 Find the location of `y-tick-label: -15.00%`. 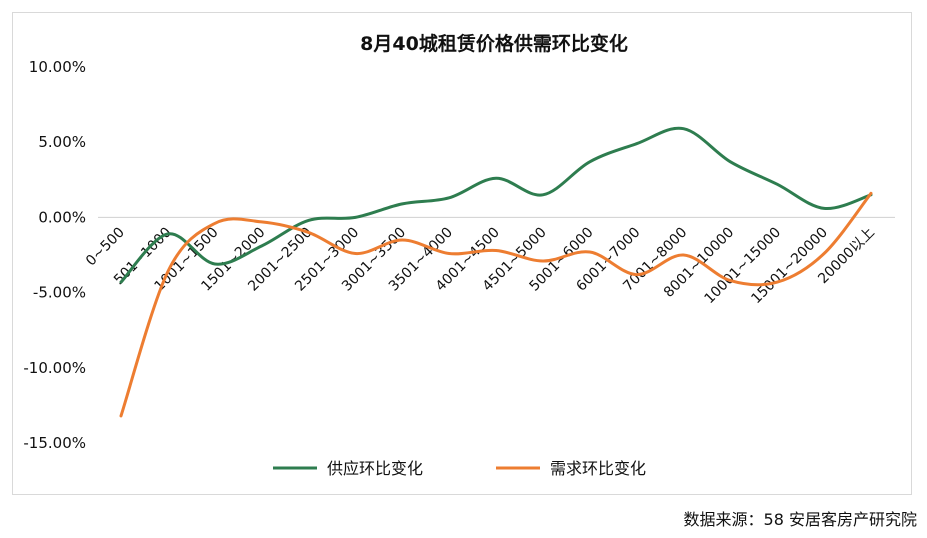

y-tick-label: -15.00% is located at coordinates (54, 443).